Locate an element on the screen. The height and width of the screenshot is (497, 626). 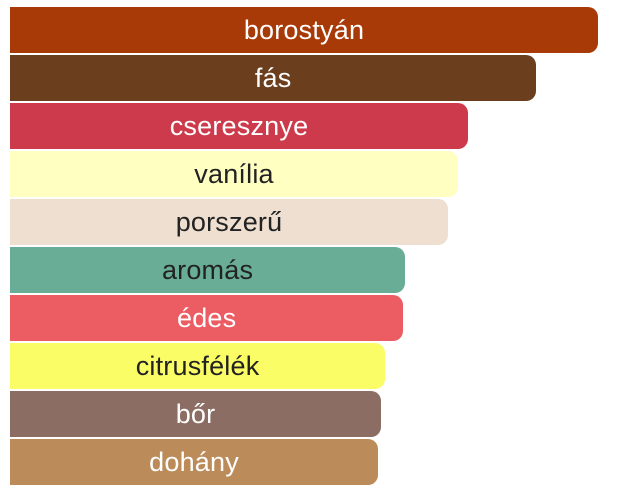
bar-0: borostyán is located at coordinates (304, 30).